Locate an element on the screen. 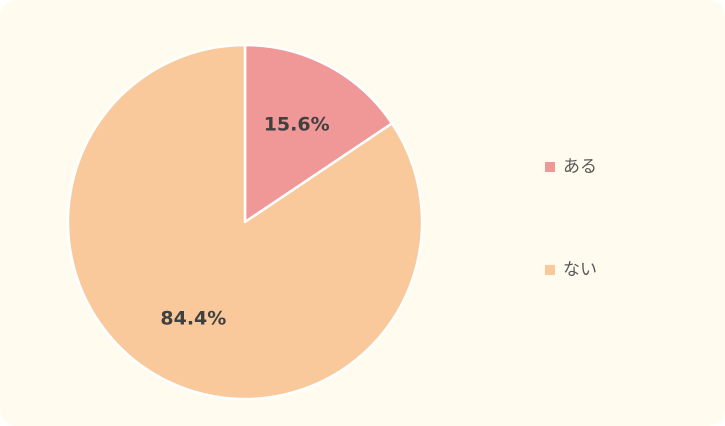 Image resolution: width=725 pixels, height=426 pixels. legend-label-2: ない is located at coordinates (580, 270).